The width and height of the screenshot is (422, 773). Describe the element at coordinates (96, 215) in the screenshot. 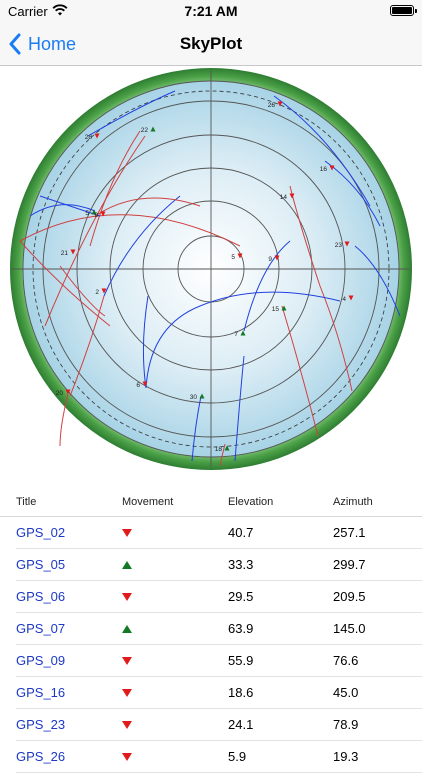

I see `satellite-label: 9` at that location.